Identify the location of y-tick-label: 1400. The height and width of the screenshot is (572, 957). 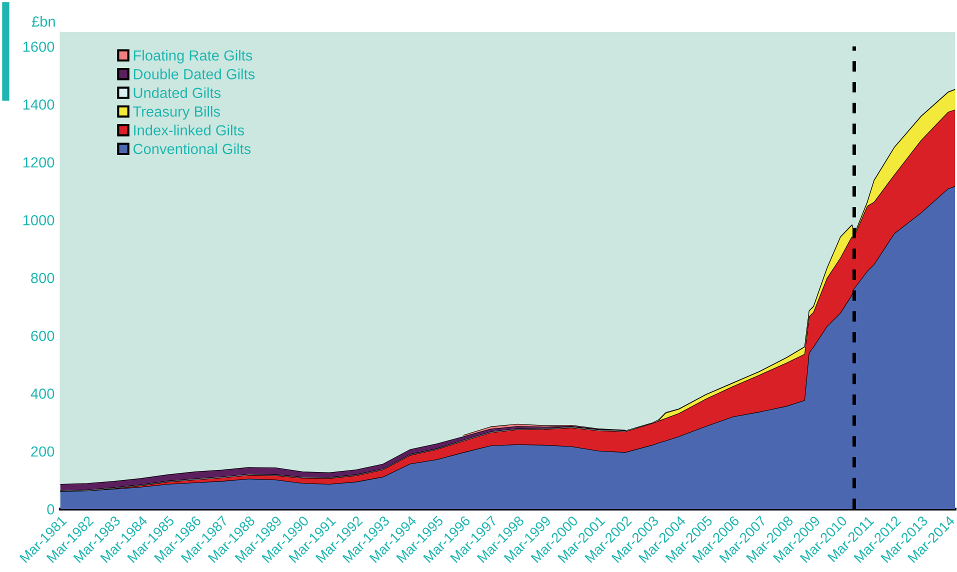
(38, 104).